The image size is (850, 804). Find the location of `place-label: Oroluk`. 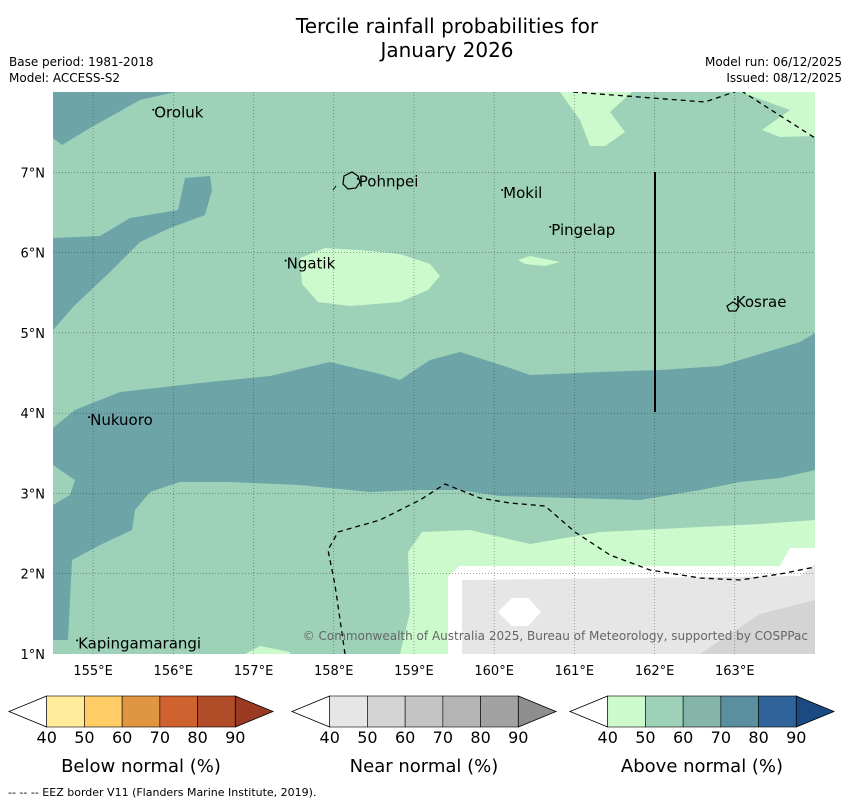

place-label: Oroluk is located at coordinates (178, 113).